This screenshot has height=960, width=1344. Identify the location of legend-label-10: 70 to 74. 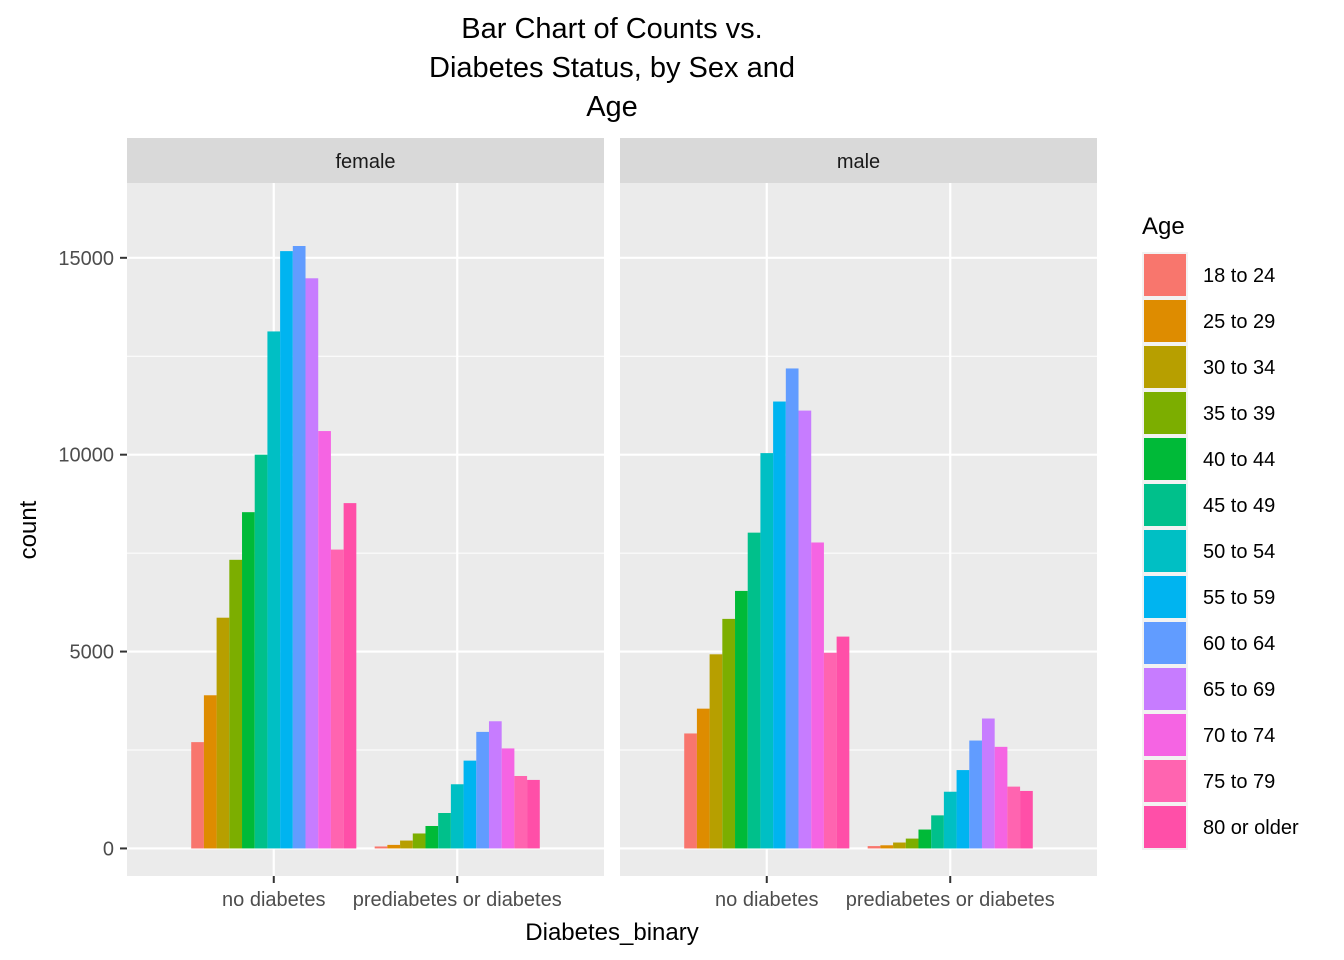
(1239, 736).